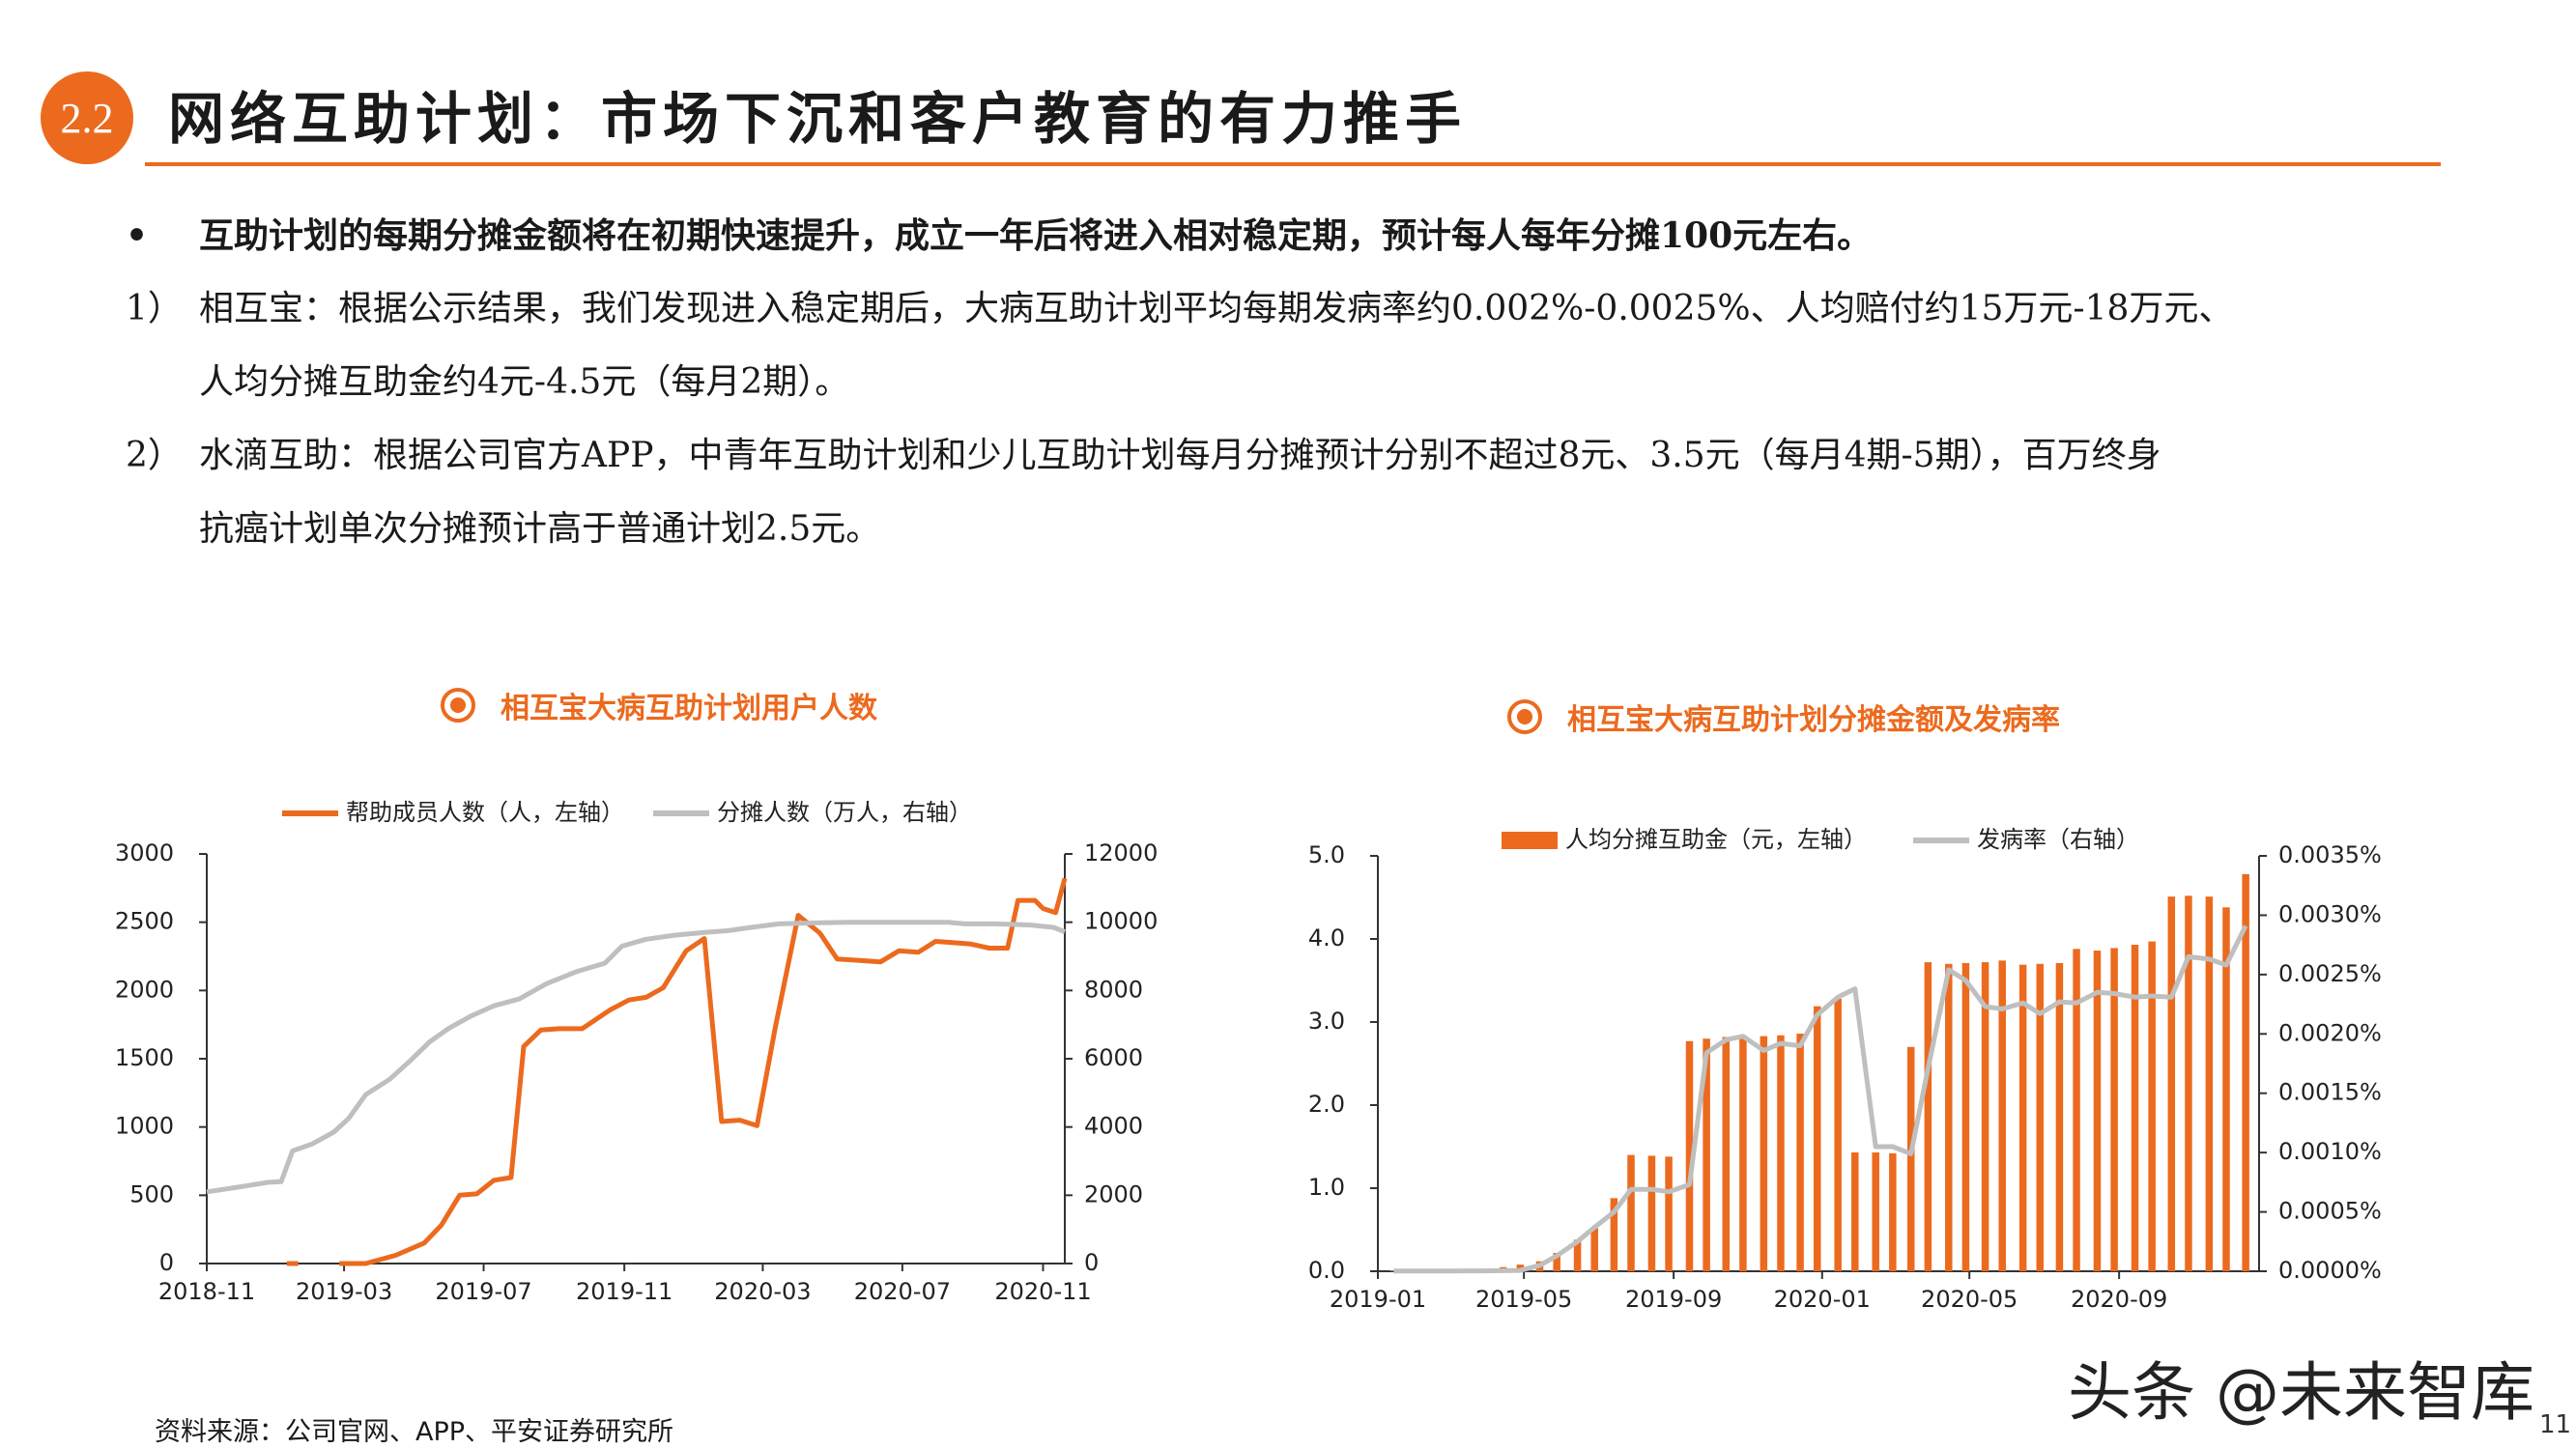  Describe the element at coordinates (2330, 1151) in the screenshot. I see `y-tick-label-right: 0.0010%` at that location.